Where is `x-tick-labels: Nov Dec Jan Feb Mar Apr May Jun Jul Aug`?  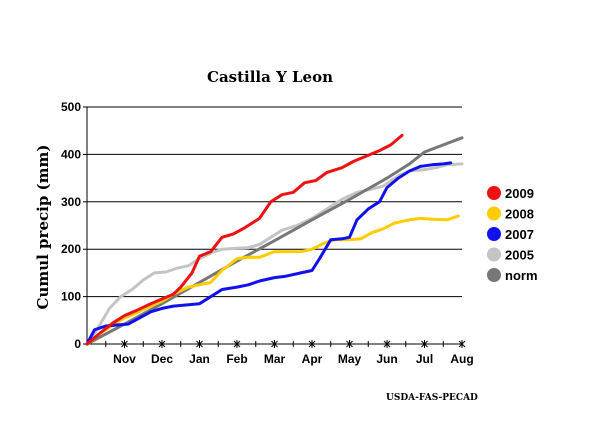 x-tick-labels: Nov Dec Jan Feb Mar Apr May Jun Jul Aug is located at coordinates (289, 353).